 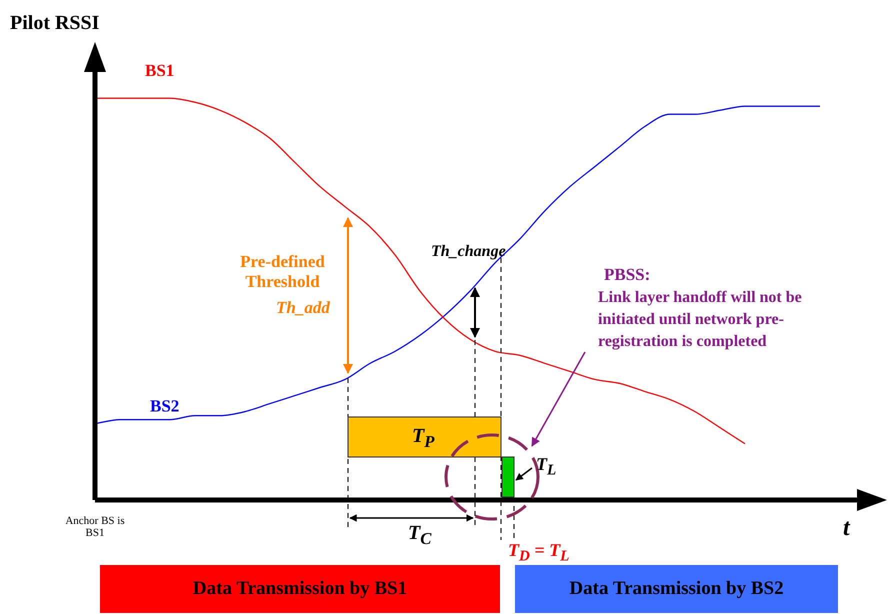 I want to click on series-label: BS2, so click(x=165, y=406).